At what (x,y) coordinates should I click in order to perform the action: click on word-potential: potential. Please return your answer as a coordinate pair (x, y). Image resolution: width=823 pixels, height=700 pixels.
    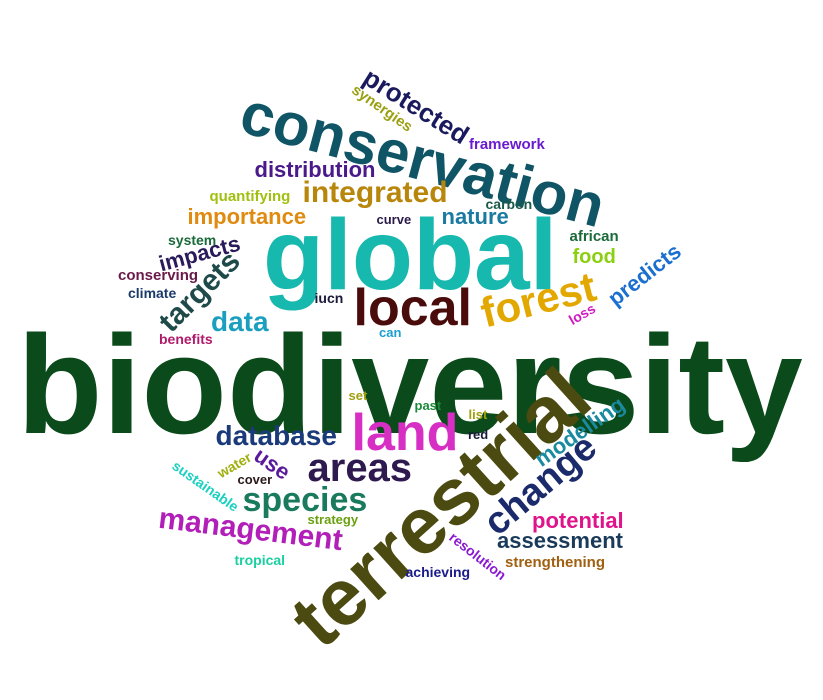
    Looking at the image, I should click on (578, 520).